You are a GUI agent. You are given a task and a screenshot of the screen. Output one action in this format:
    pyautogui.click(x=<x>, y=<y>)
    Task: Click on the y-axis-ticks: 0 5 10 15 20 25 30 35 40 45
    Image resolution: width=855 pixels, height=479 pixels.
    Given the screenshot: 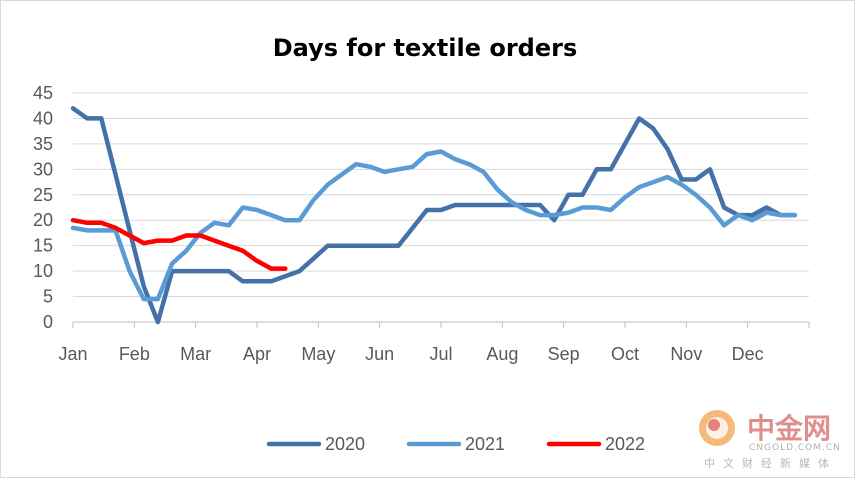 What is the action you would take?
    pyautogui.click(x=43, y=207)
    